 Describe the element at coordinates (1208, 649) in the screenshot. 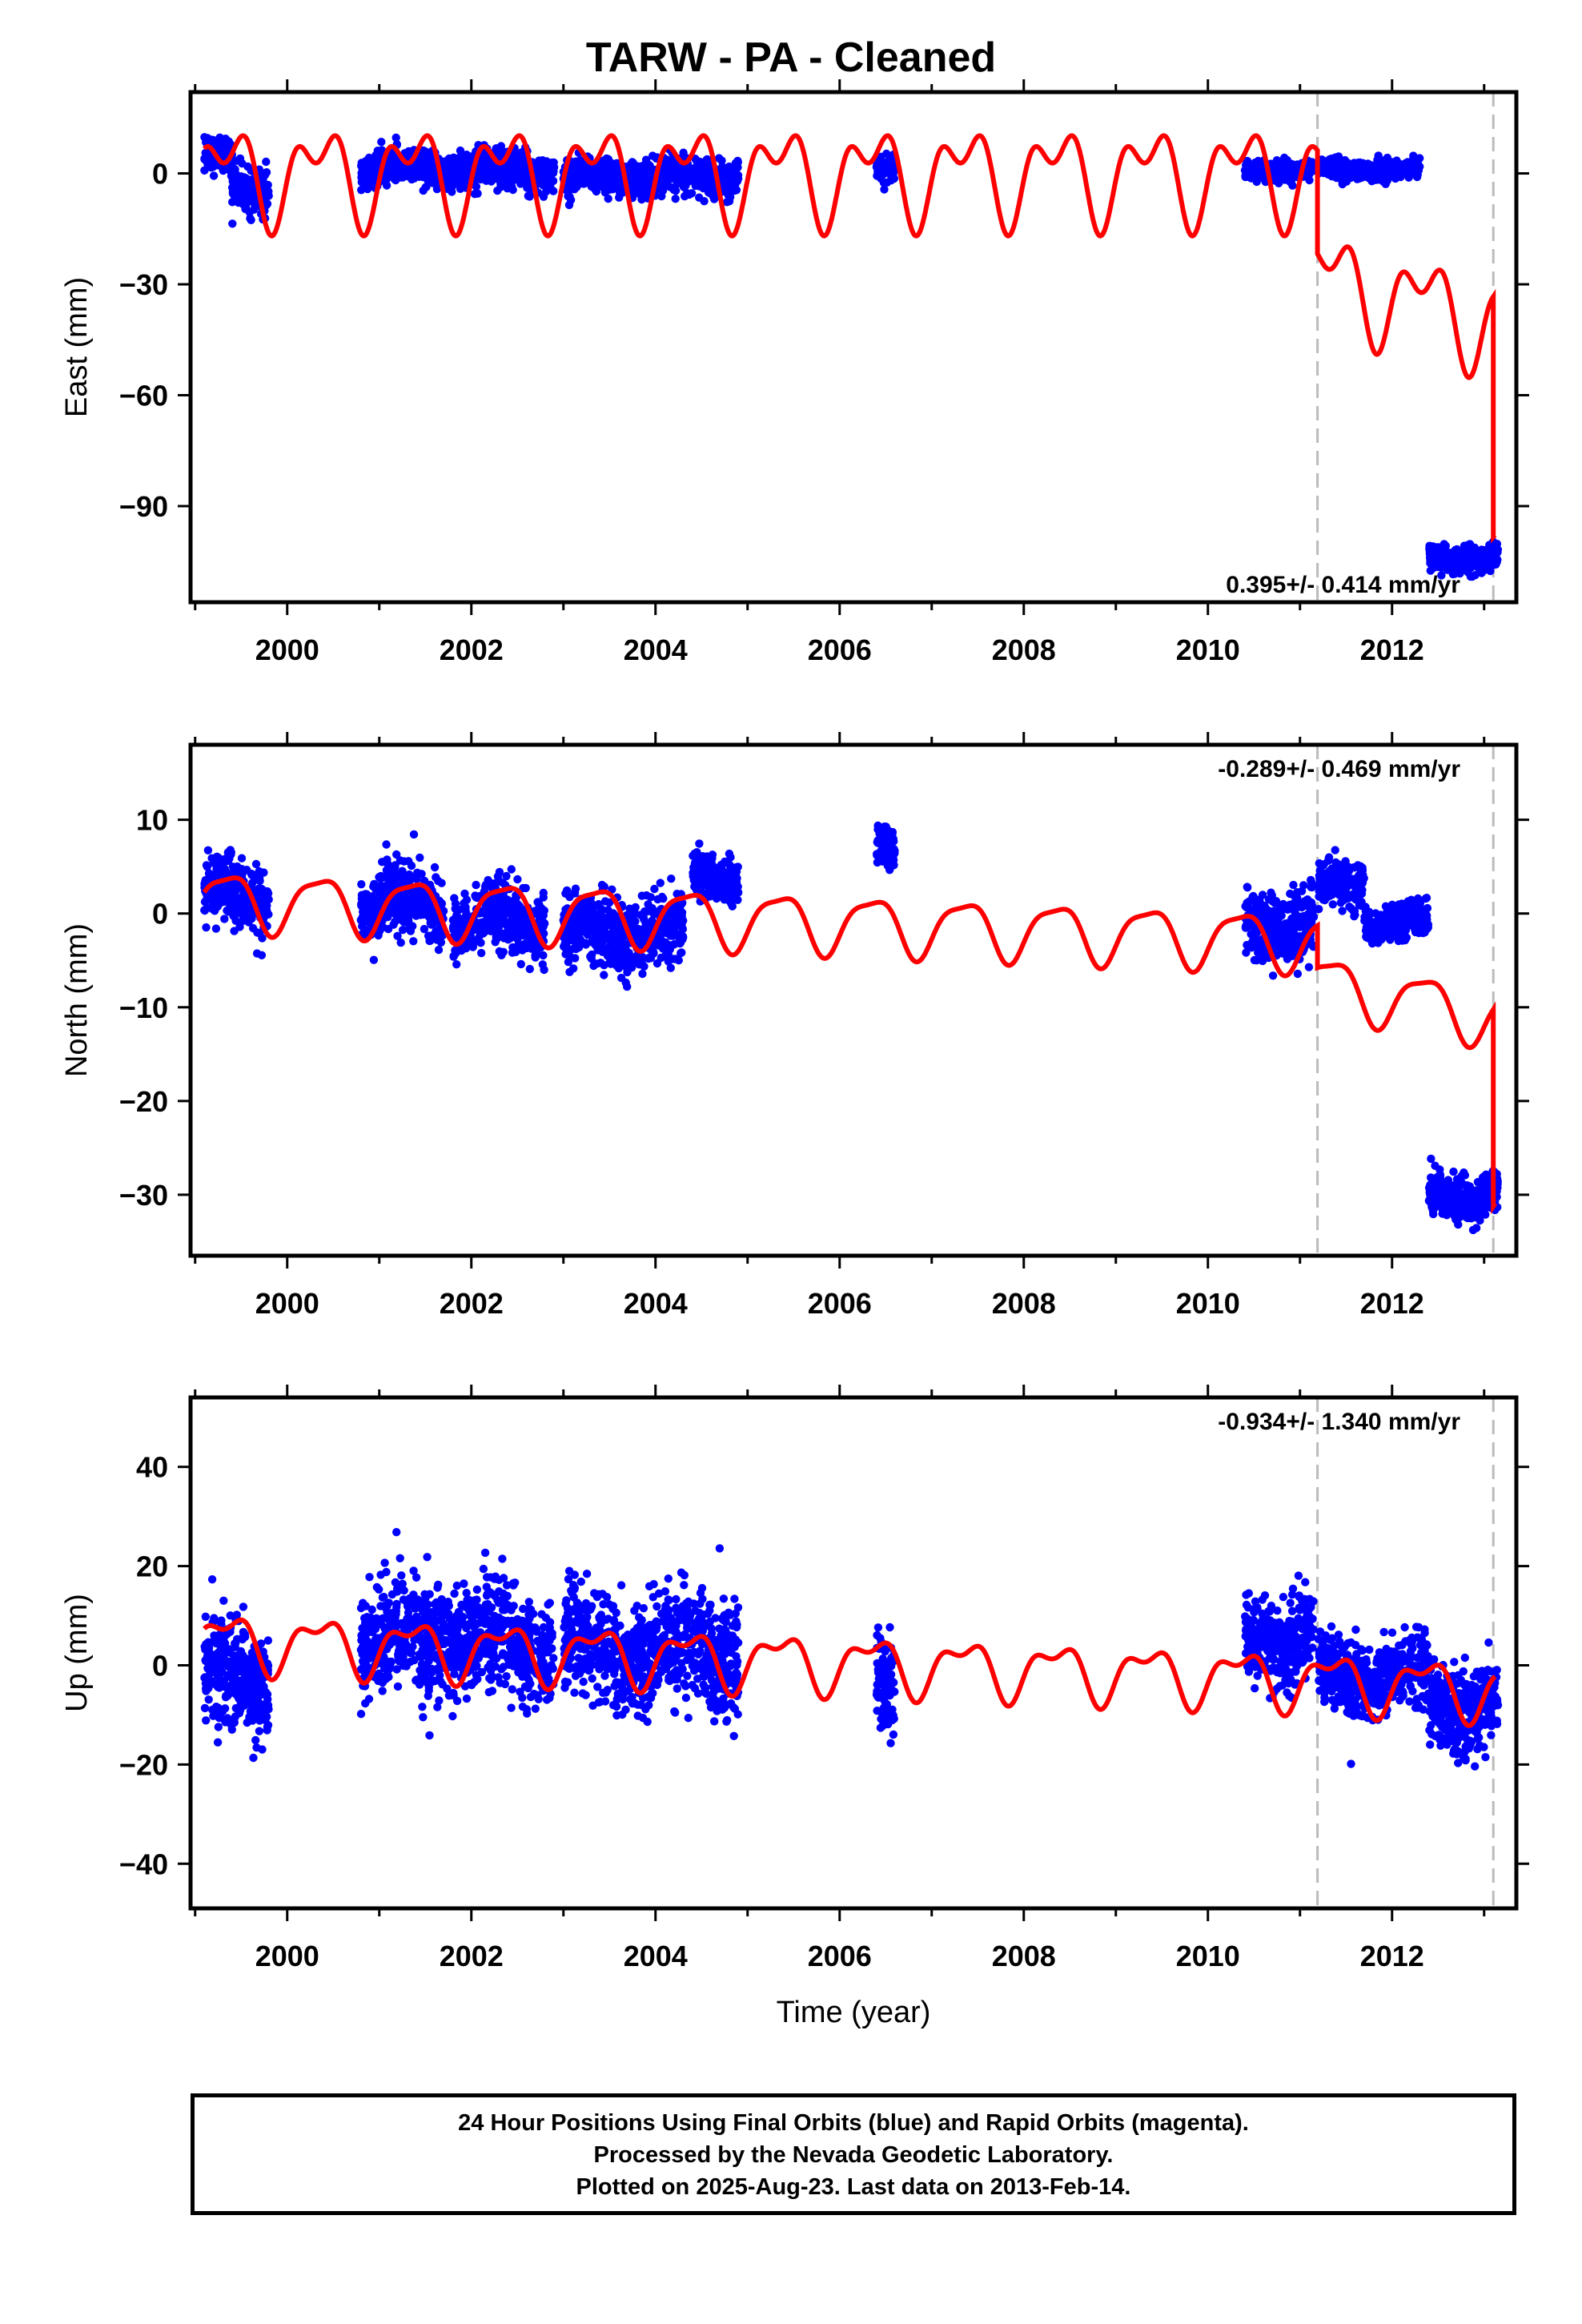

I see `x-tick-label: 2010` at that location.